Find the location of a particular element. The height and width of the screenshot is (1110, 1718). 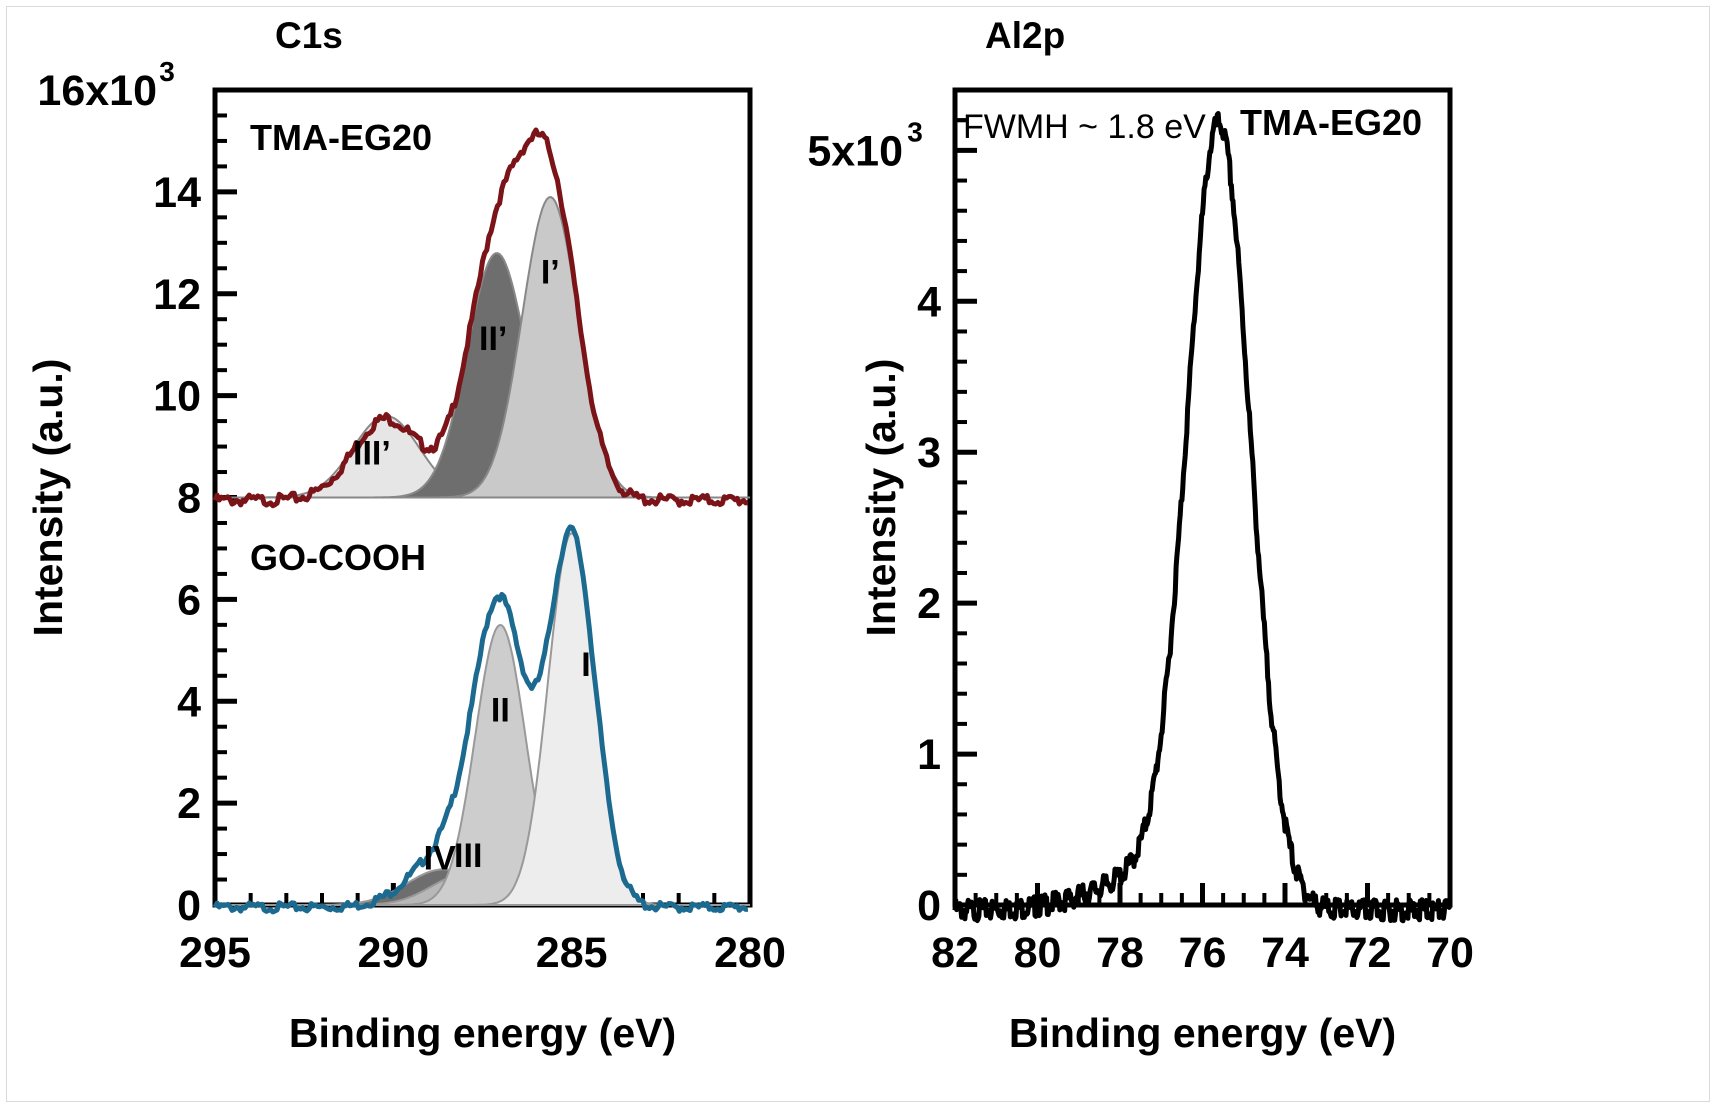

component-label-IV: IV is located at coordinates (440, 858).